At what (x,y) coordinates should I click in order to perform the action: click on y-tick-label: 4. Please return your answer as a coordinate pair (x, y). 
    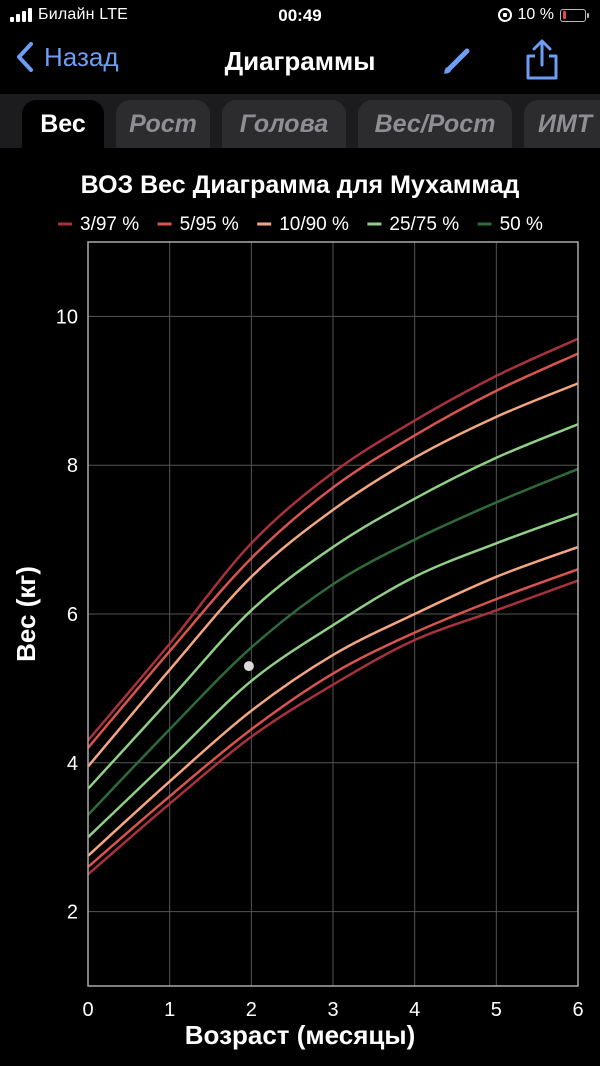
    Looking at the image, I should click on (72, 764).